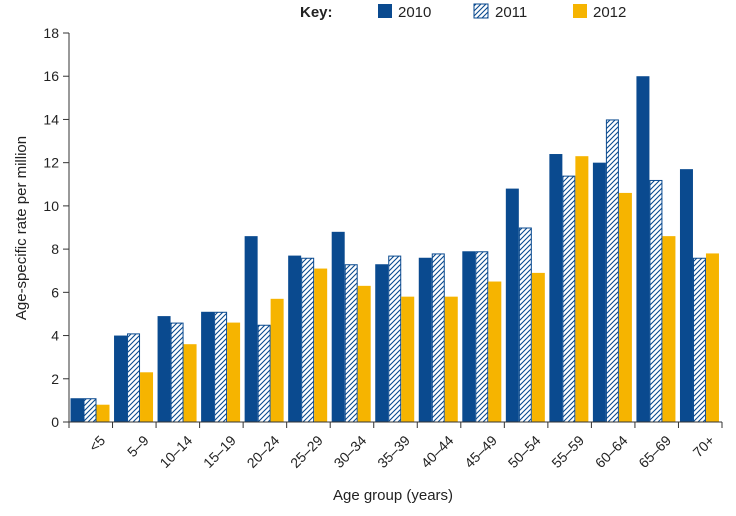  I want to click on x-tick-label: 55–59, so click(567, 451).